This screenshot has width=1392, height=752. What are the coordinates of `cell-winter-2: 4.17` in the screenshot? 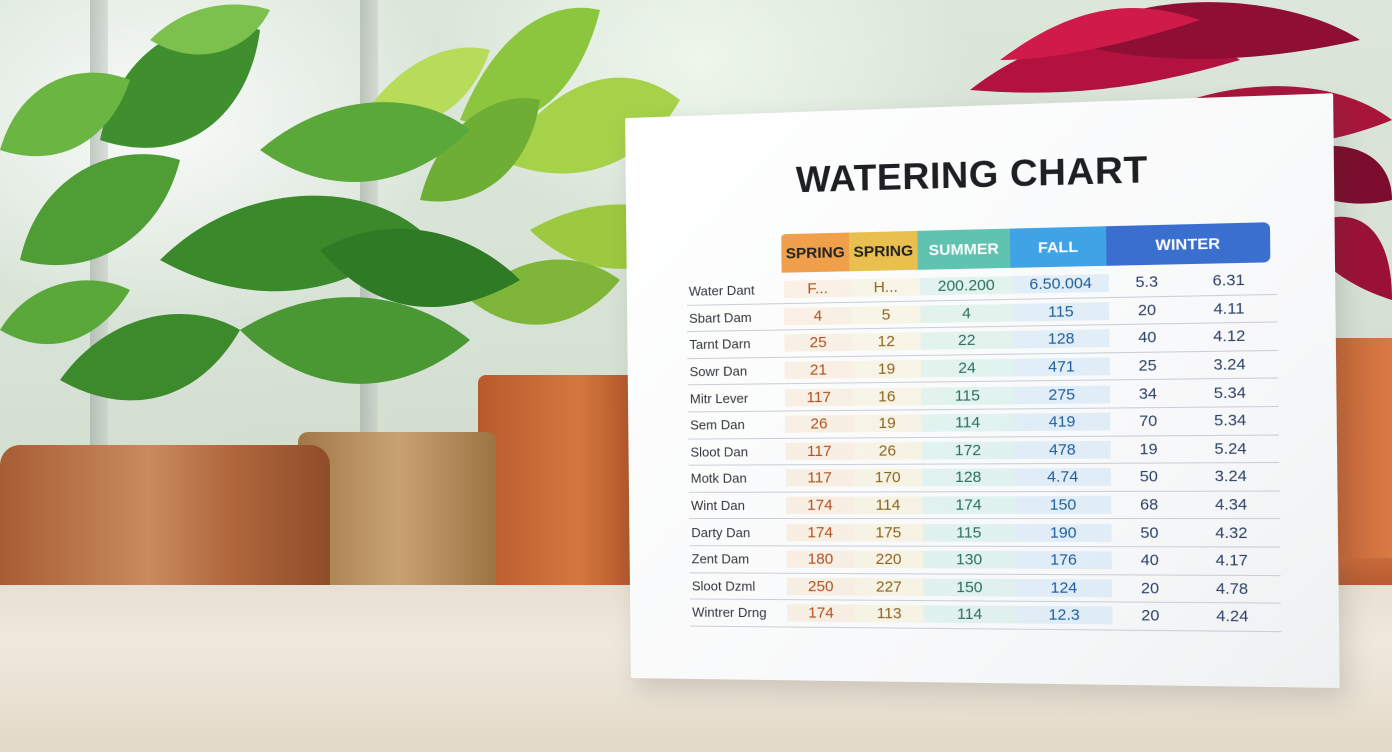 It's located at (1232, 561).